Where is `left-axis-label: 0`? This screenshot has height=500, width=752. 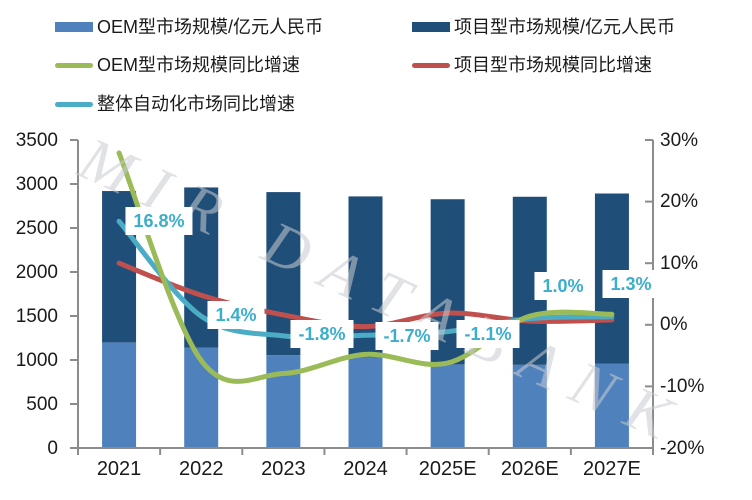 left-axis-label: 0 is located at coordinates (52, 448).